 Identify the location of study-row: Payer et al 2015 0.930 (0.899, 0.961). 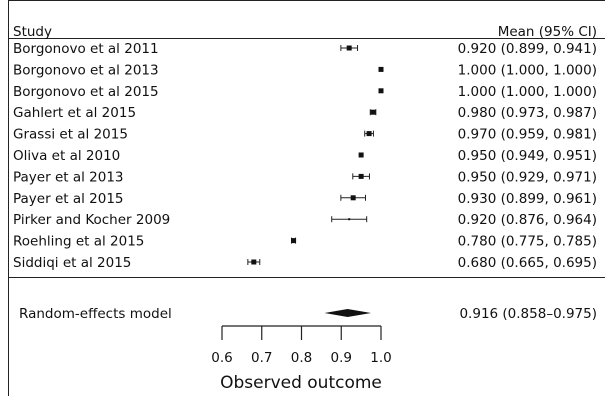
(305, 199).